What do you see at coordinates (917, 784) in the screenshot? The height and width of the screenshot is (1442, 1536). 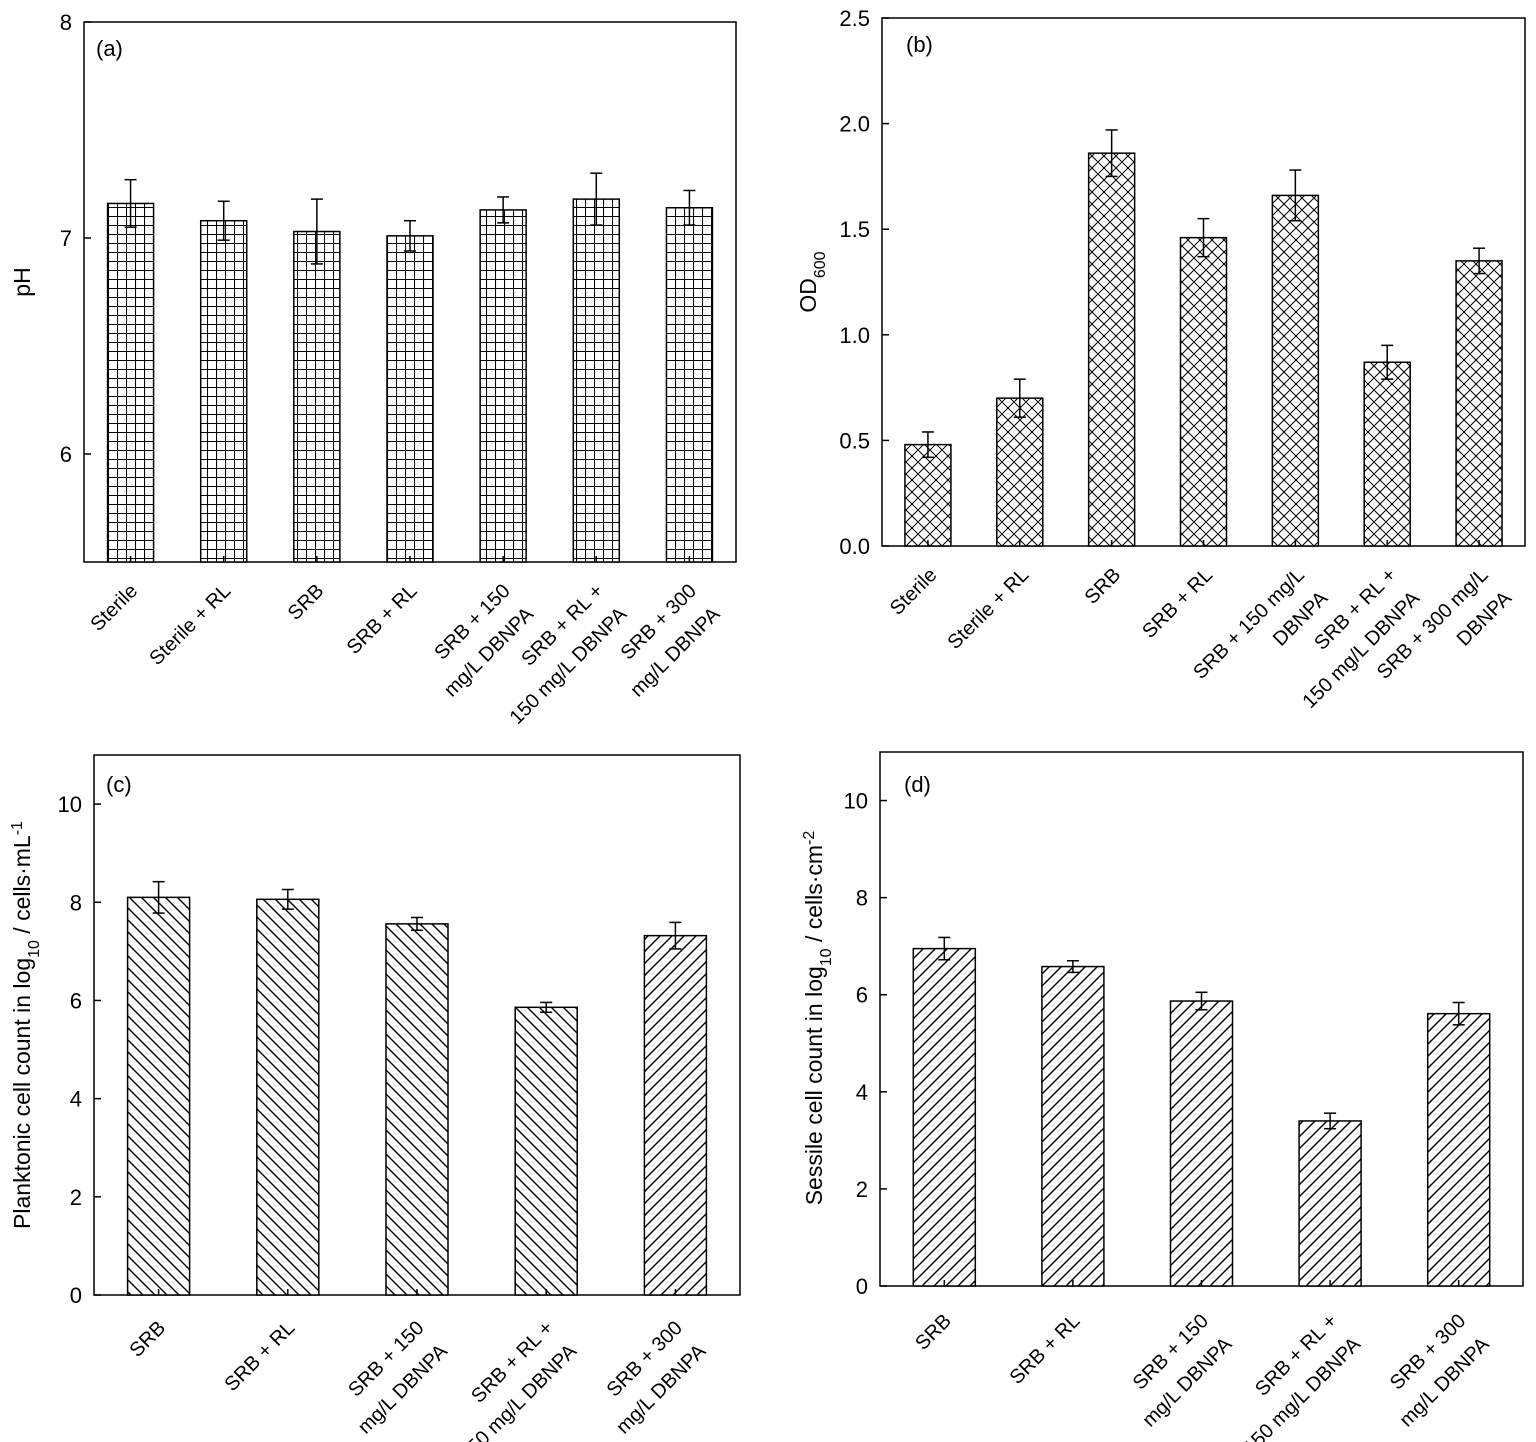 I see `panel-label: (d)` at bounding box center [917, 784].